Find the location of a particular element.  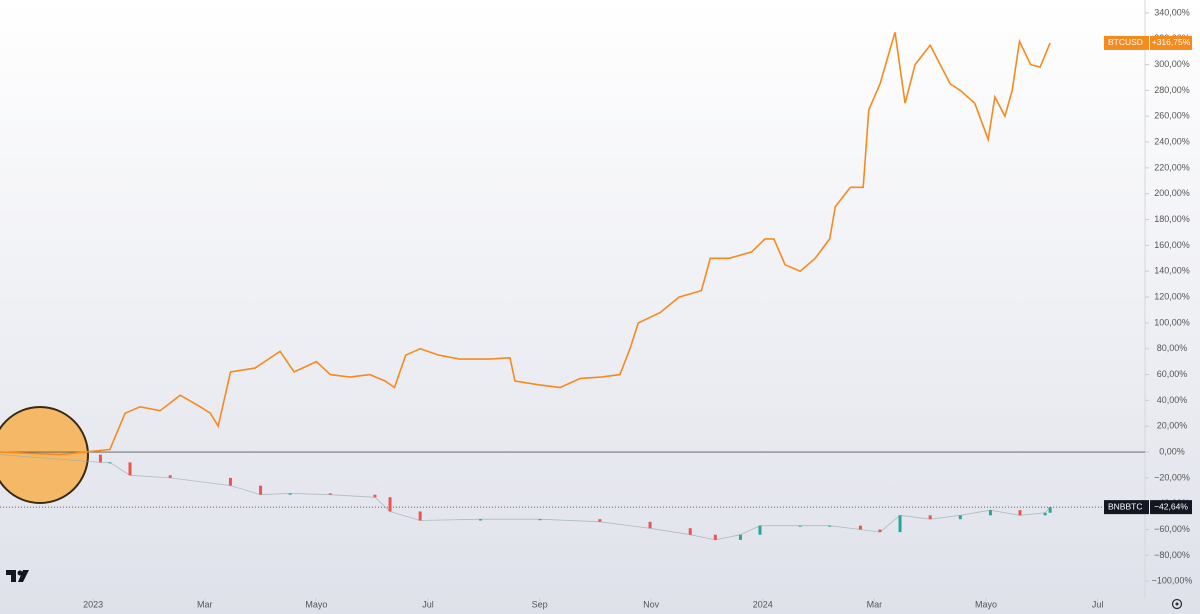

value-label: +316,75% is located at coordinates (1171, 42).